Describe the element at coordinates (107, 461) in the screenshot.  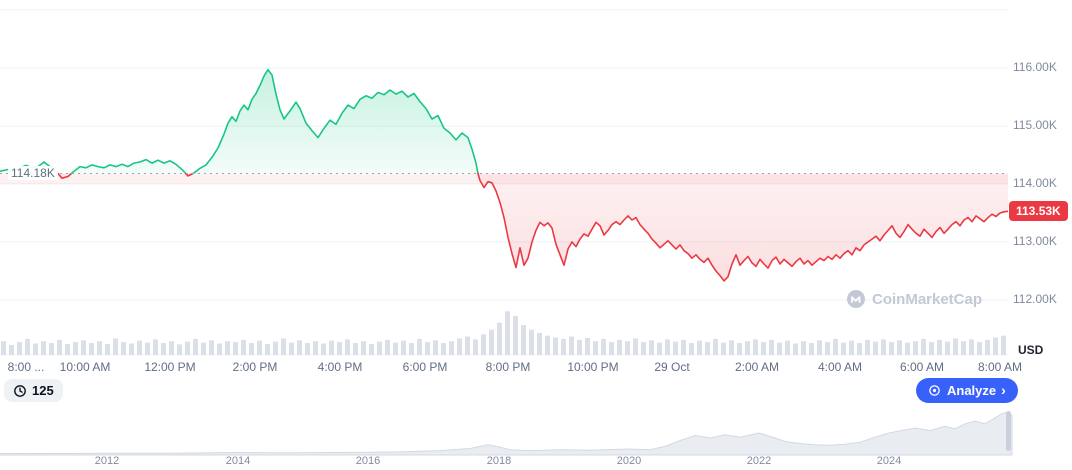
I see `year-label: 2012` at that location.